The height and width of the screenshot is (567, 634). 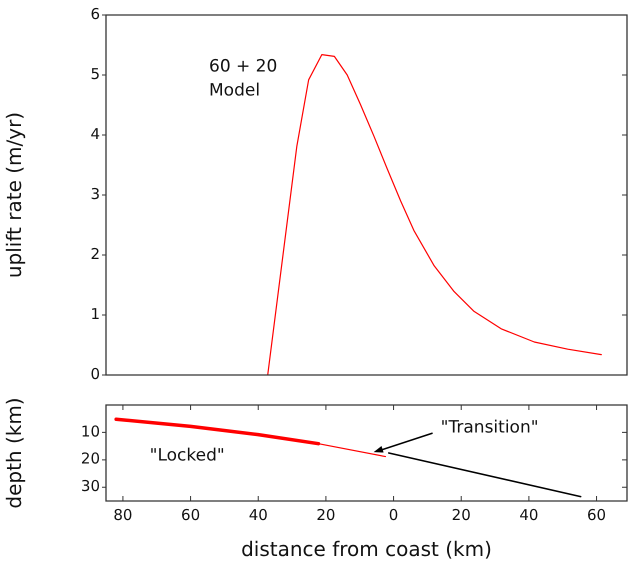 What do you see at coordinates (95, 73) in the screenshot?
I see `y-tick-label: 5` at bounding box center [95, 73].